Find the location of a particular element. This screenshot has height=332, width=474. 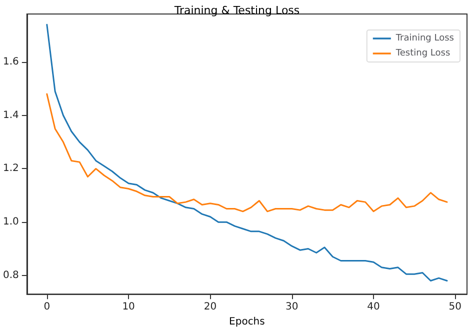

legend-label: Testing Loss is located at coordinates (422, 53).